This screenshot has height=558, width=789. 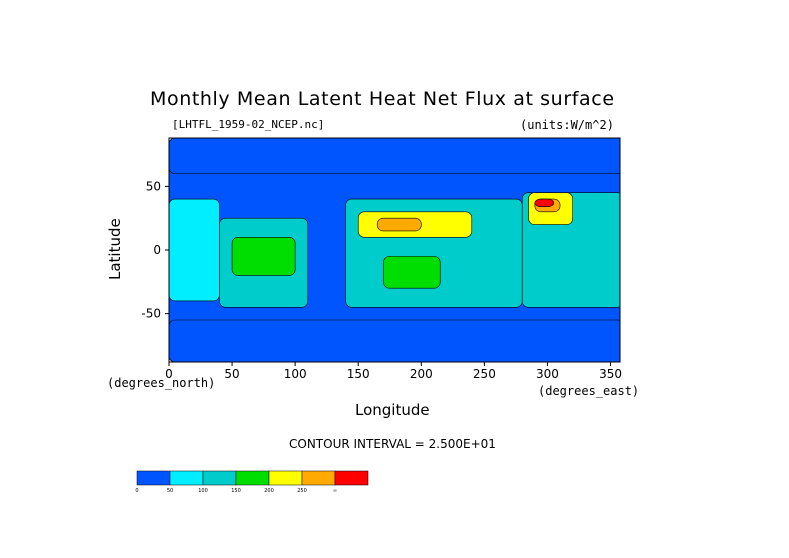 I want to click on x-axis-label: Longitude, so click(x=392, y=410).